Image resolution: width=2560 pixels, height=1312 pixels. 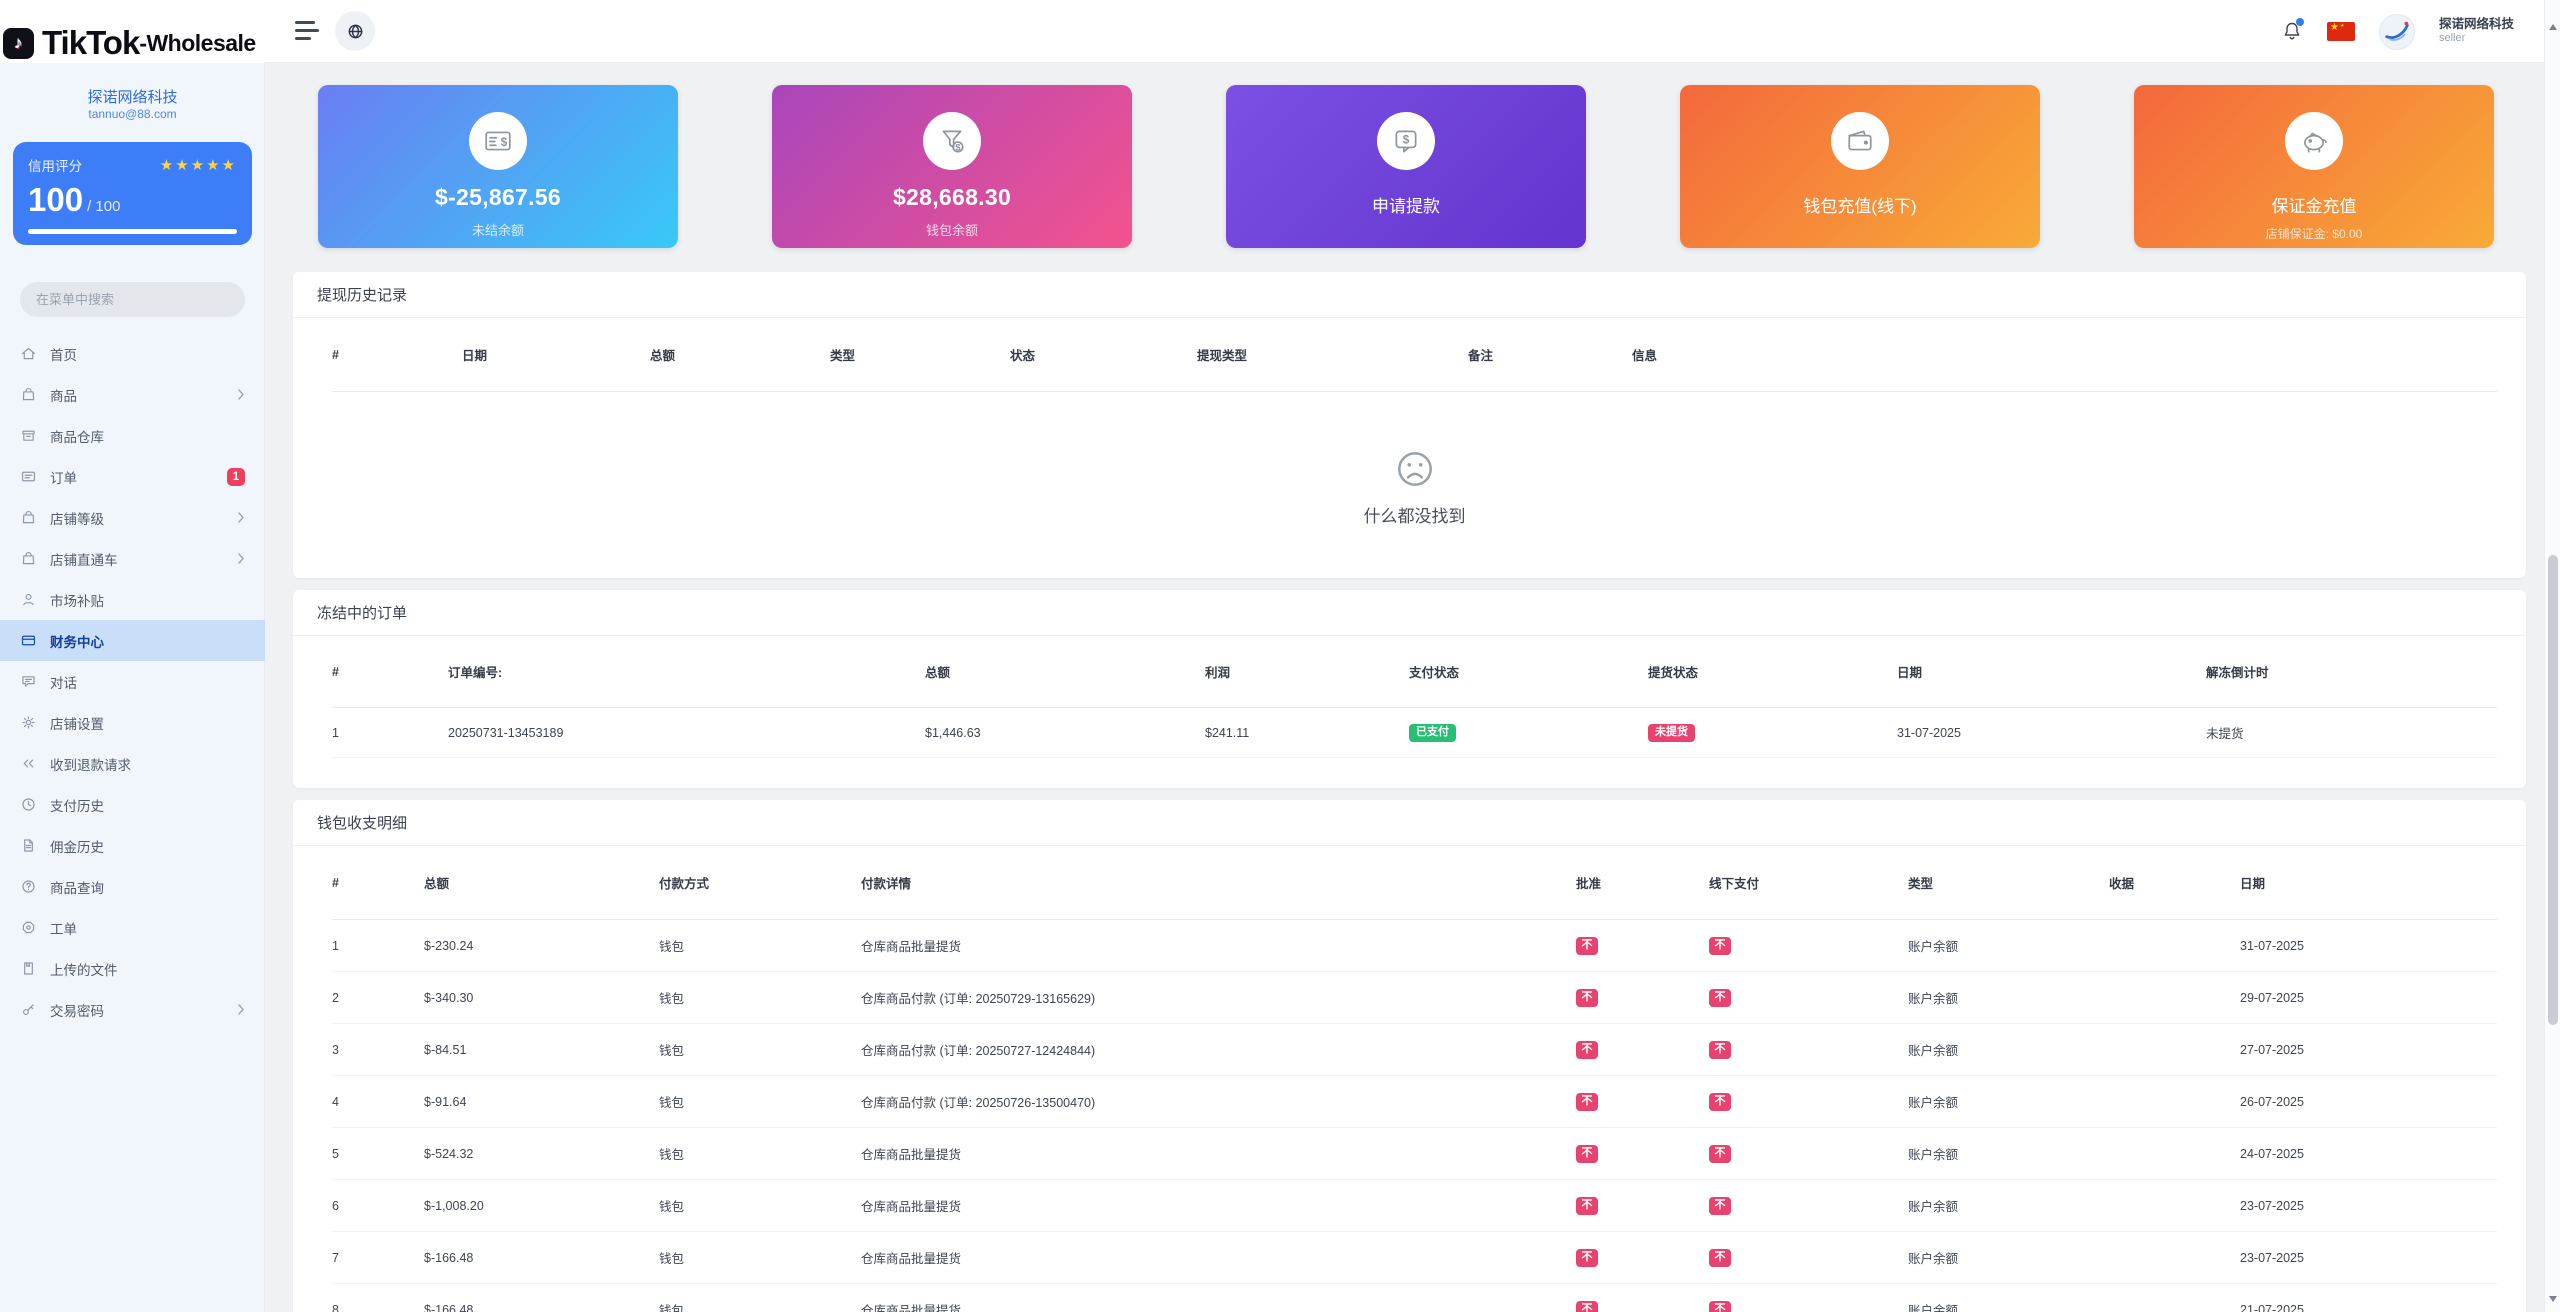 I want to click on wallet-balance-amount: $28,668.30, so click(x=952, y=197).